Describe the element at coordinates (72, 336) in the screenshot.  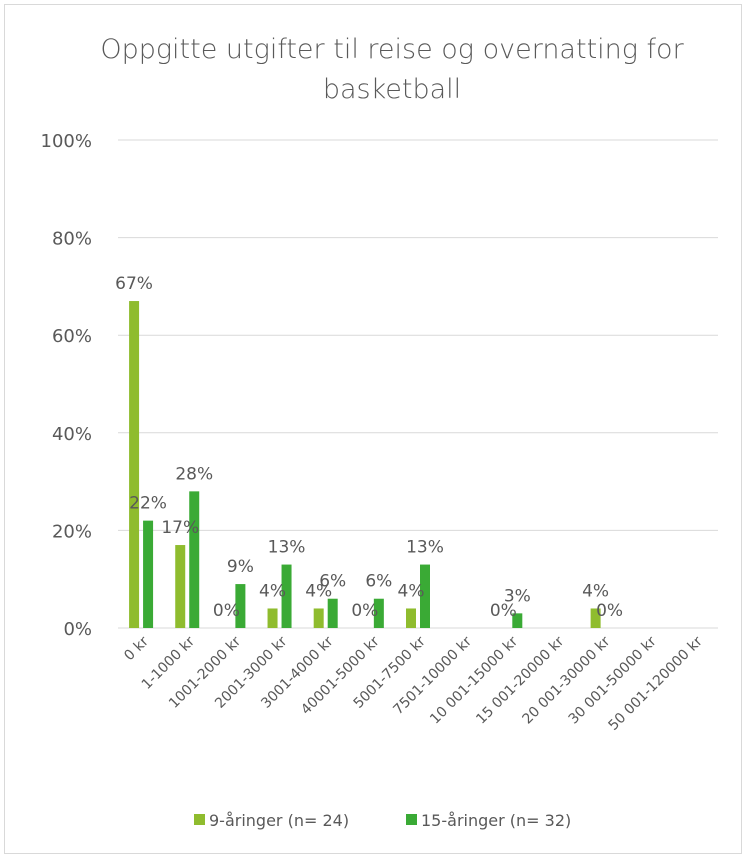
I see `y-tick-label: 60%` at that location.